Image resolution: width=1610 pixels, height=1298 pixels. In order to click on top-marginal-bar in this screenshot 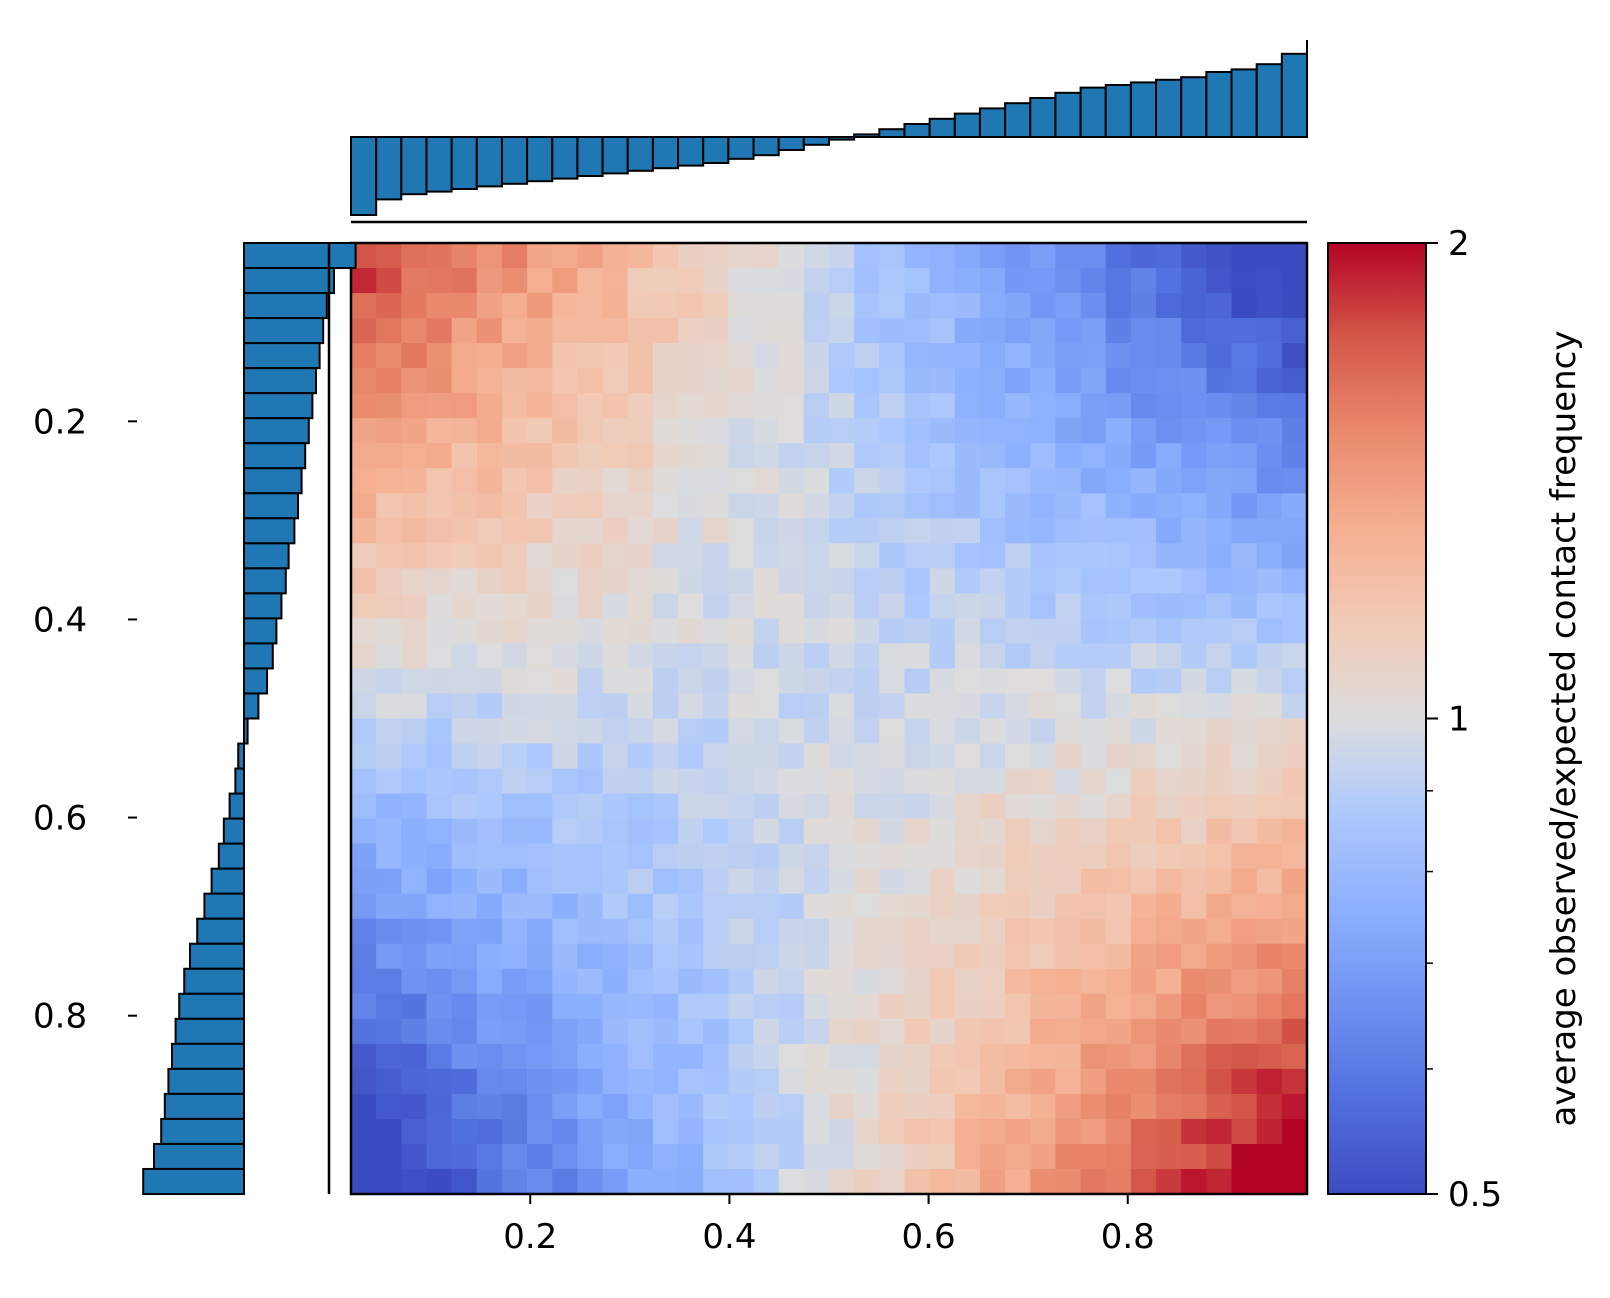, I will do `click(1018, 120)`.